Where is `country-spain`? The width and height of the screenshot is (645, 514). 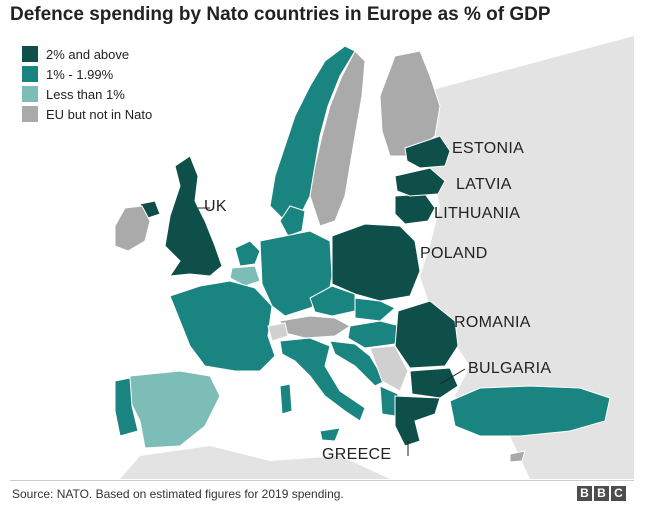
country-spain is located at coordinates (175, 409).